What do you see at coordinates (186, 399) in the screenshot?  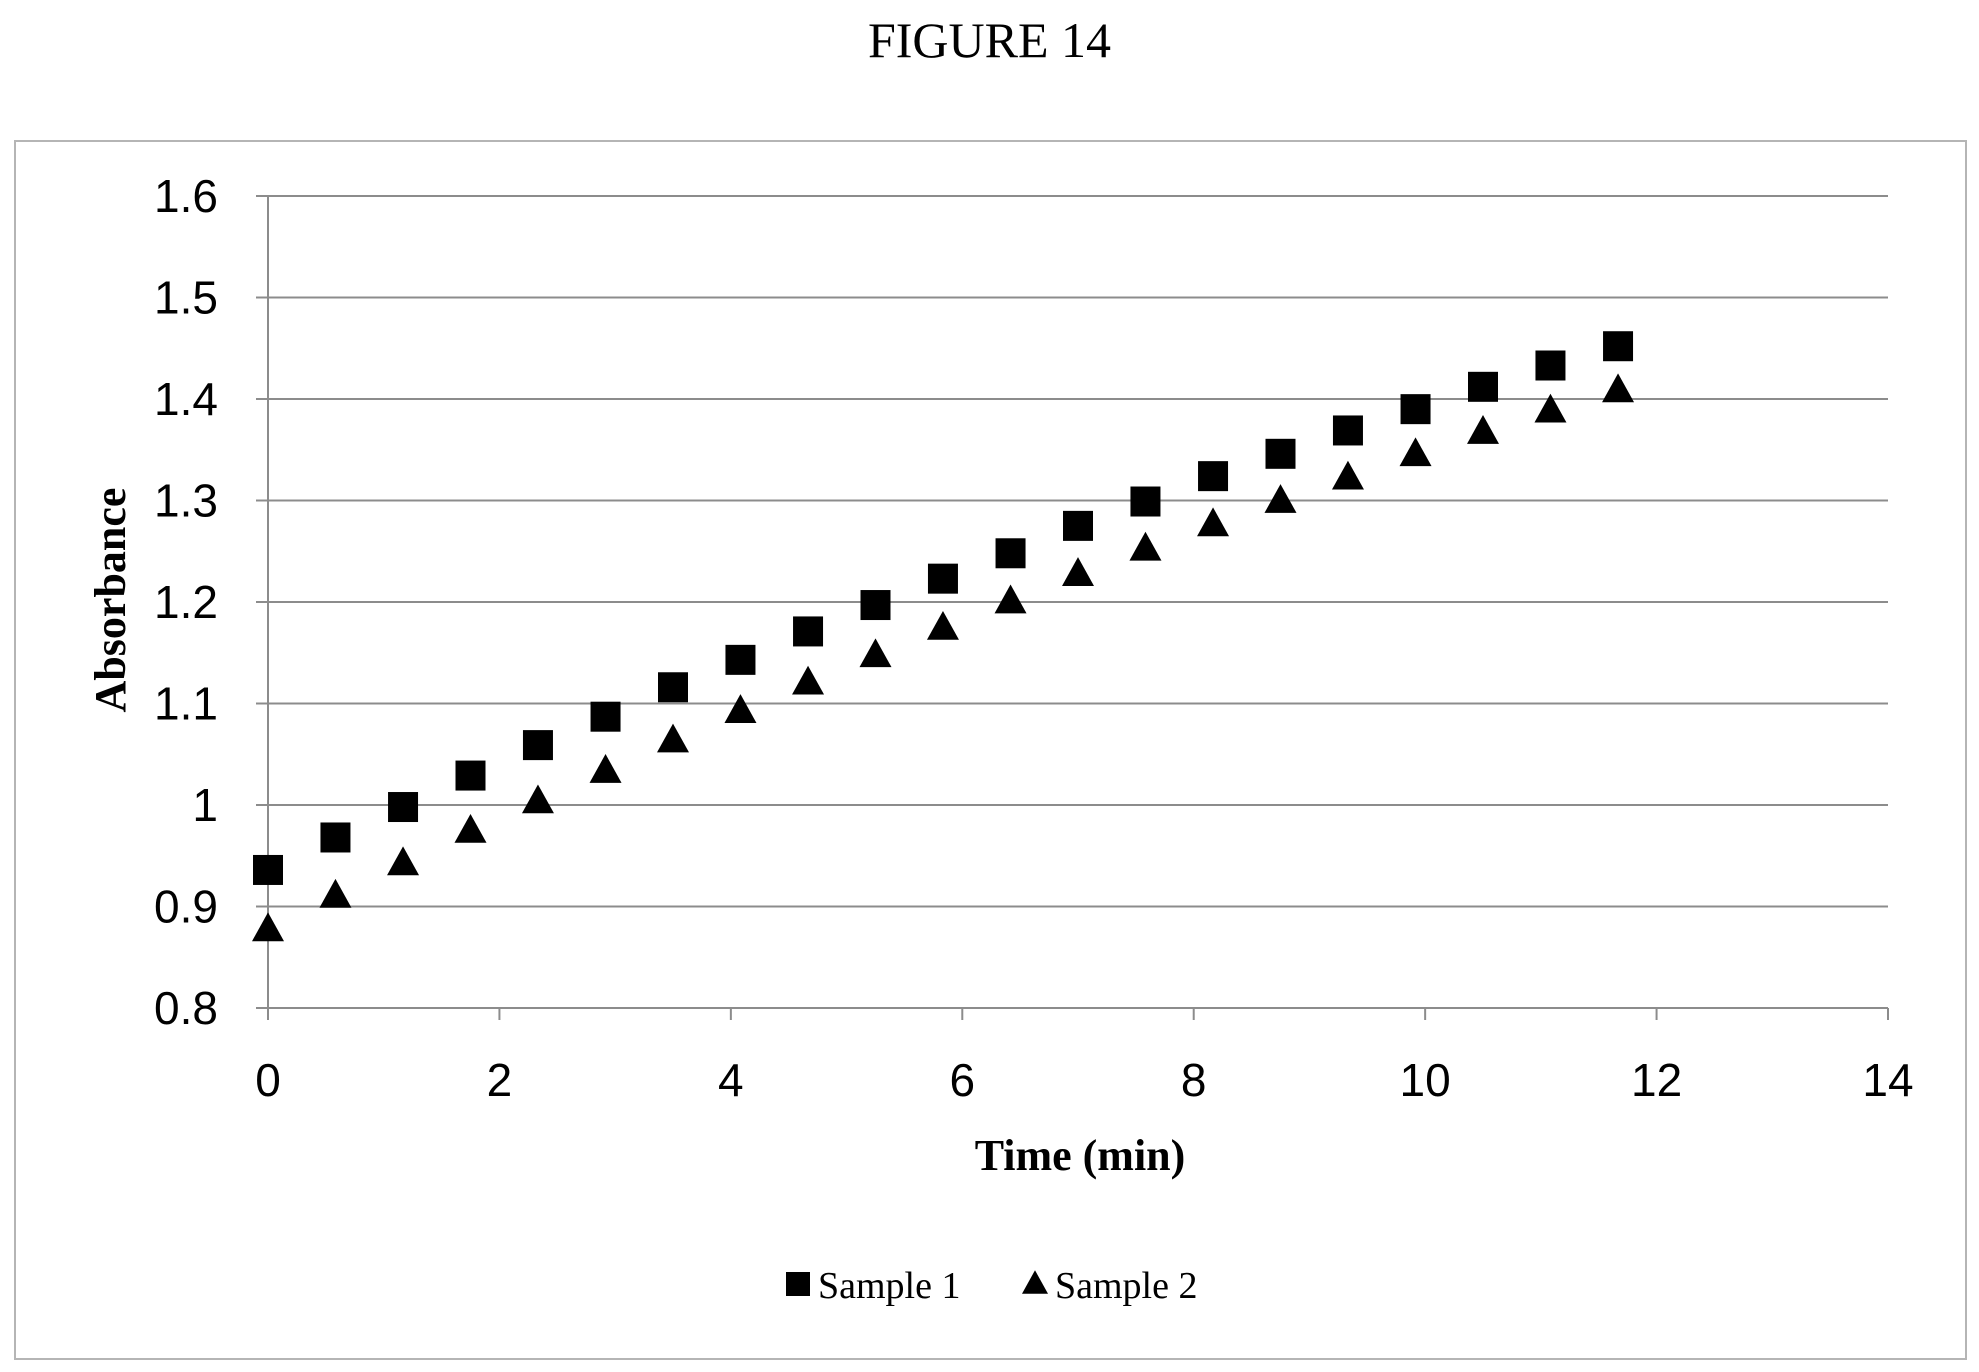 I see `y-tick-label: 1.4` at bounding box center [186, 399].